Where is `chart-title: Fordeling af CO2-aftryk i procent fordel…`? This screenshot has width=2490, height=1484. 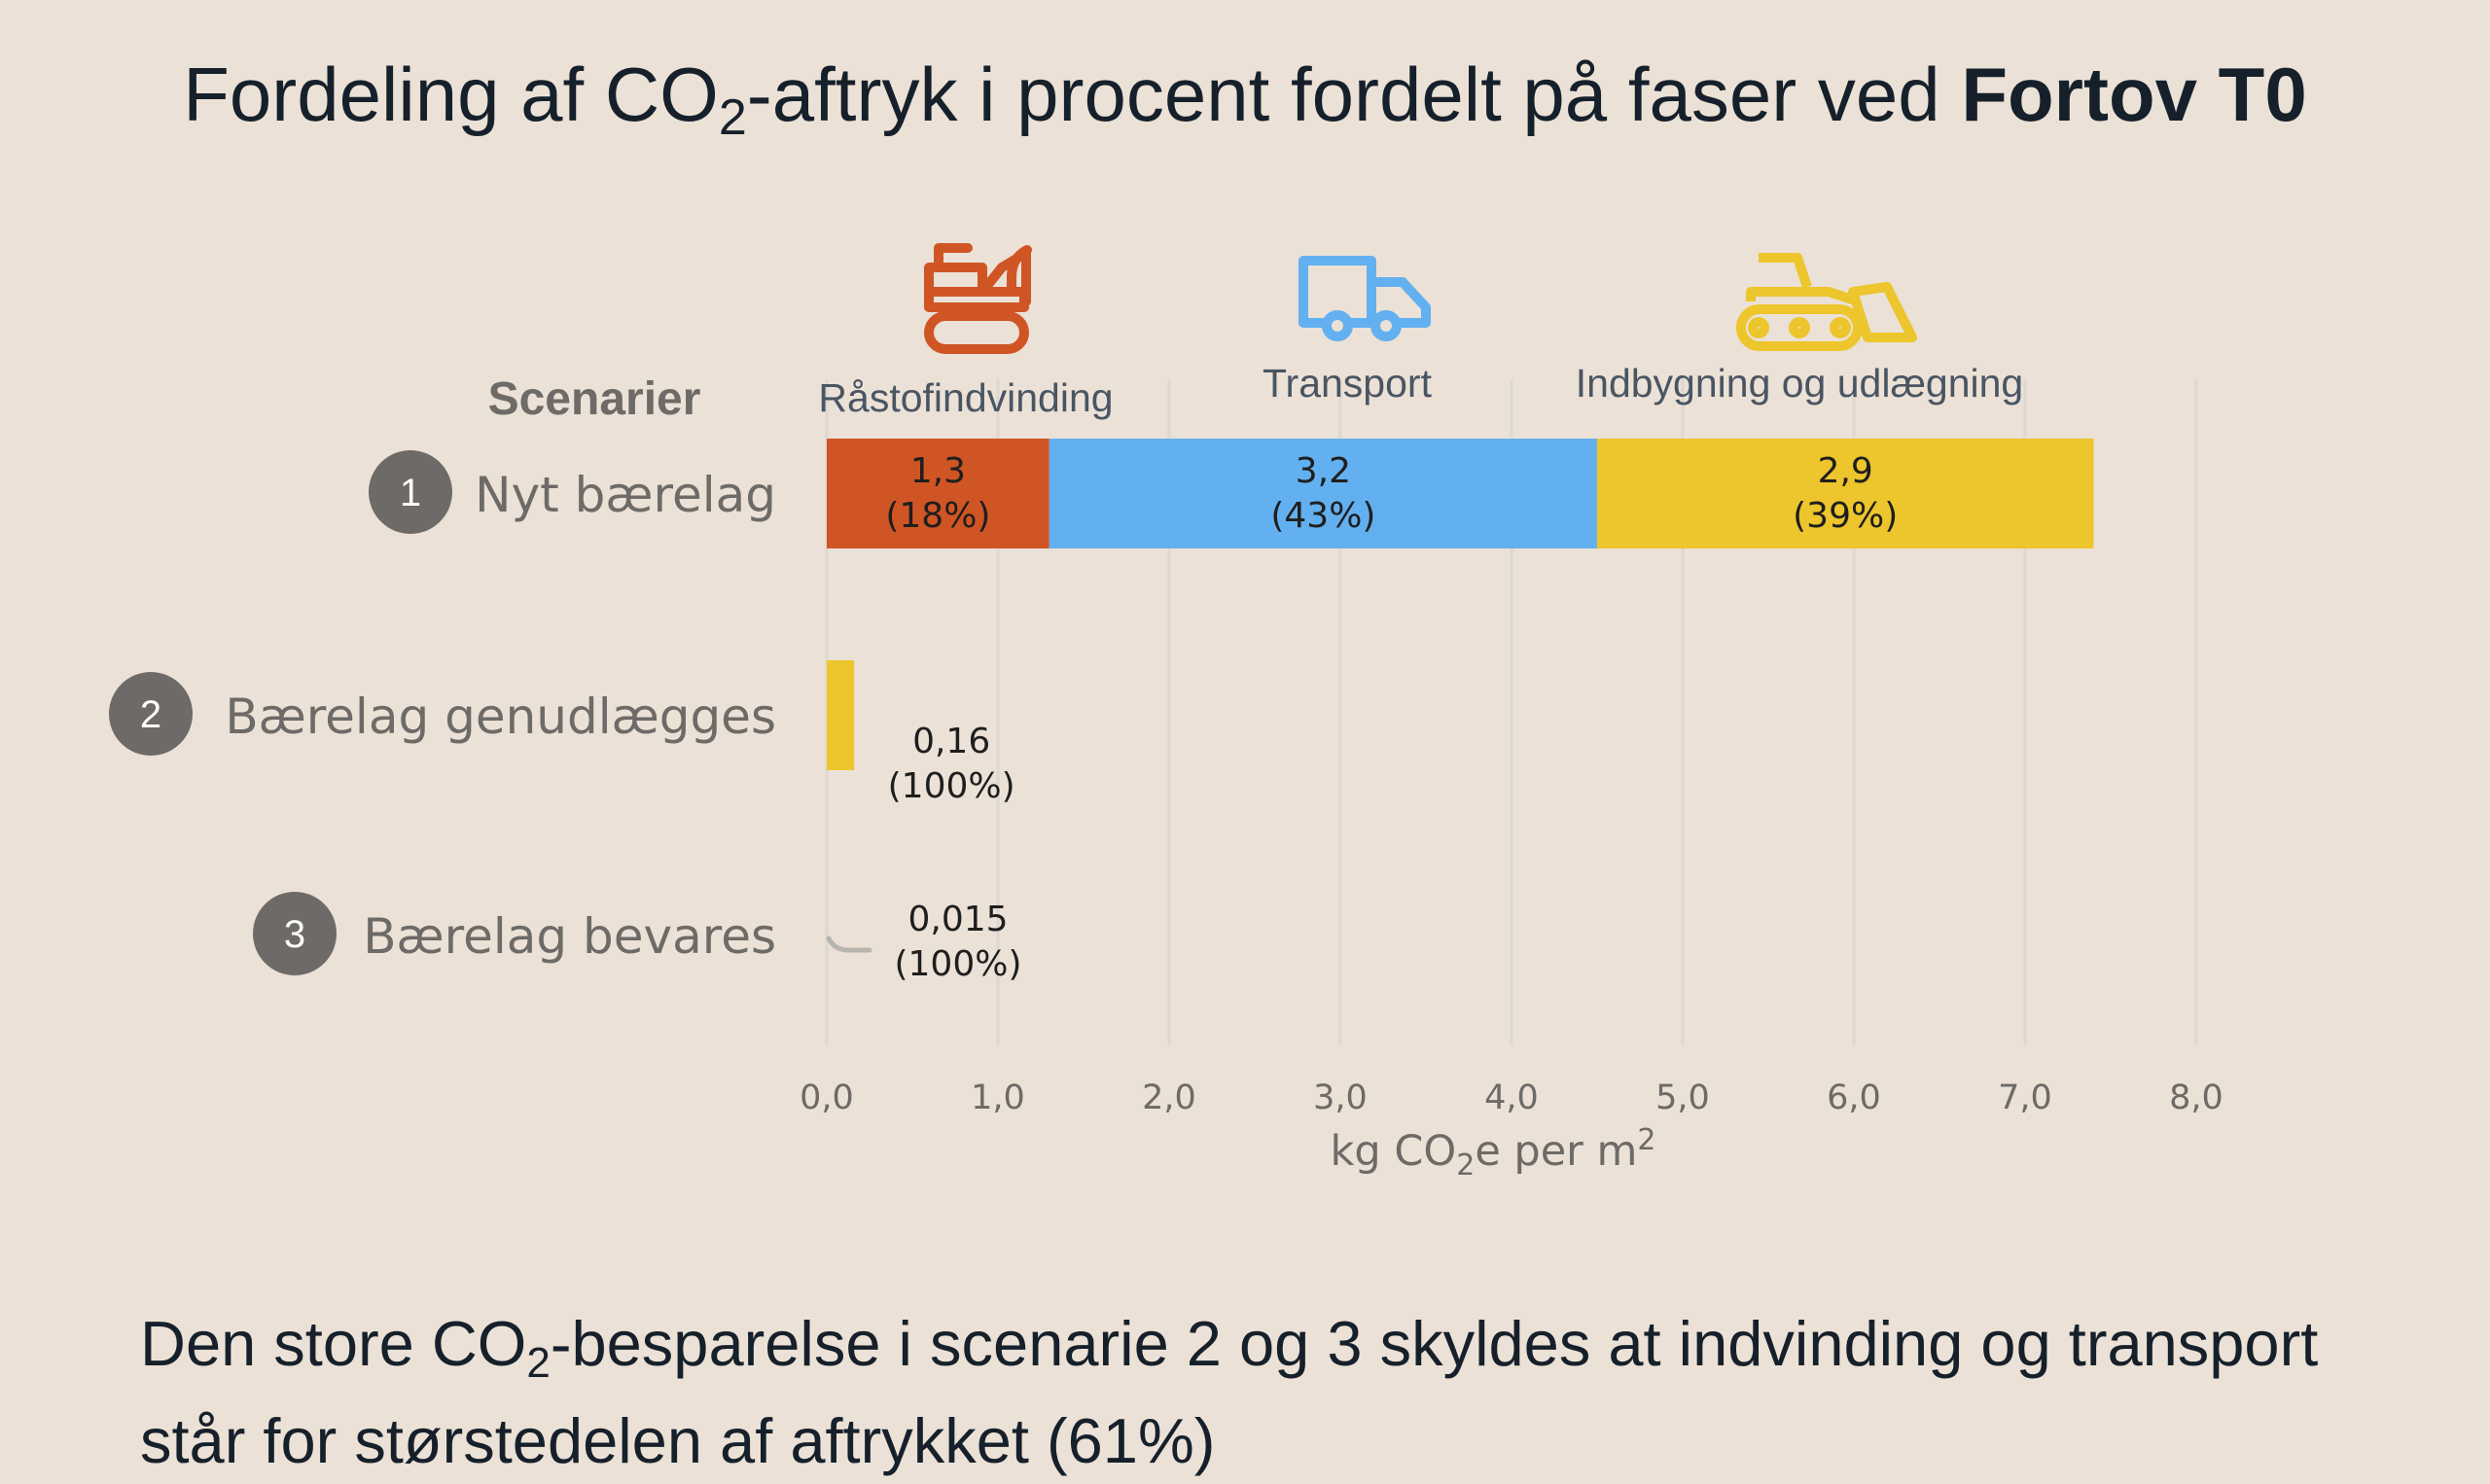
chart-title: Fordeling af CO2-aftryk i procent fordel… is located at coordinates (1245, 99).